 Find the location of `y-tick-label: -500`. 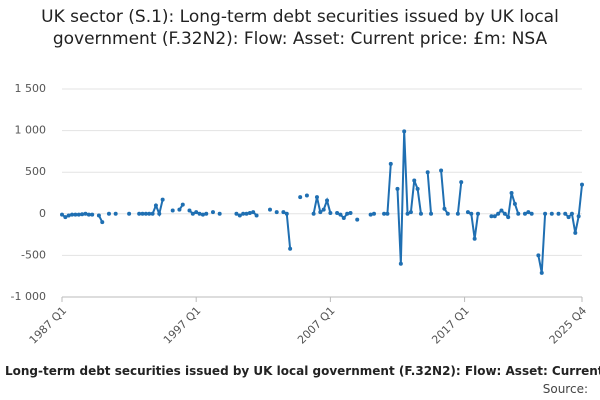

y-tick-label: -500 is located at coordinates (33, 254).